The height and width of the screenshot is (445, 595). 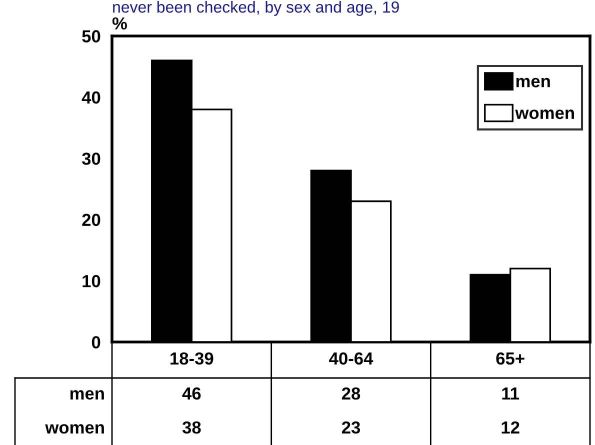 What do you see at coordinates (91, 97) in the screenshot?
I see `y-tick-label: 40` at bounding box center [91, 97].